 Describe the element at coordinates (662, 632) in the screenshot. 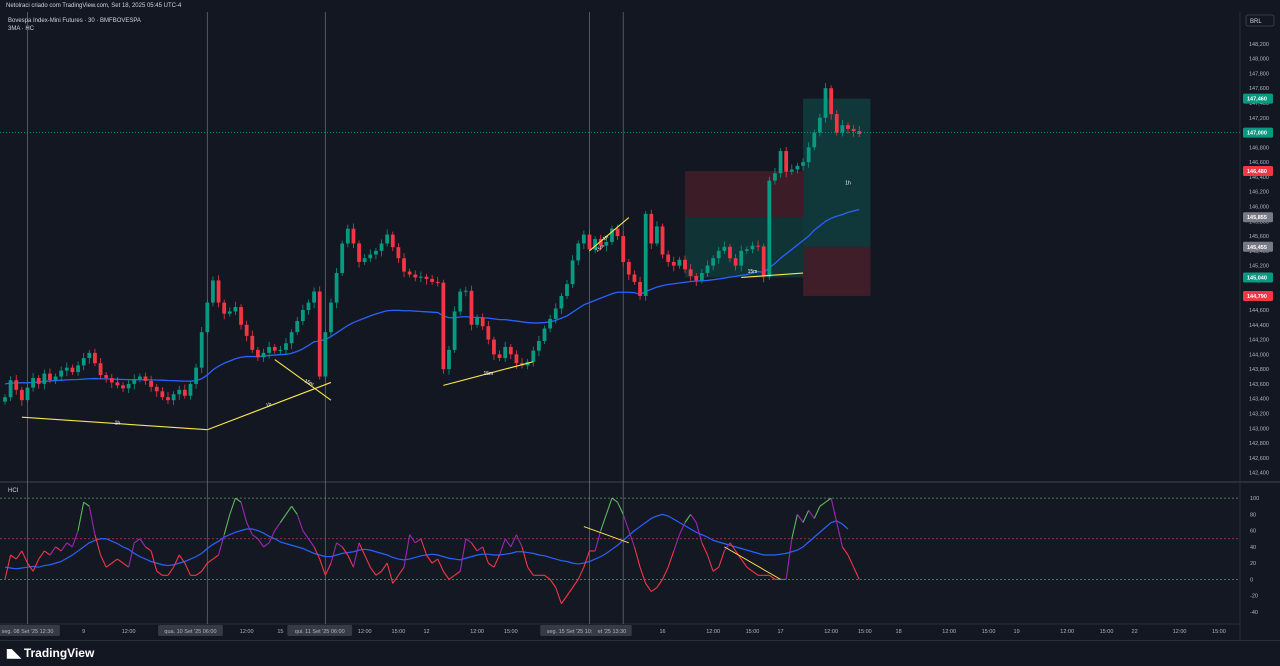

I see `time-tick-label: 16` at that location.